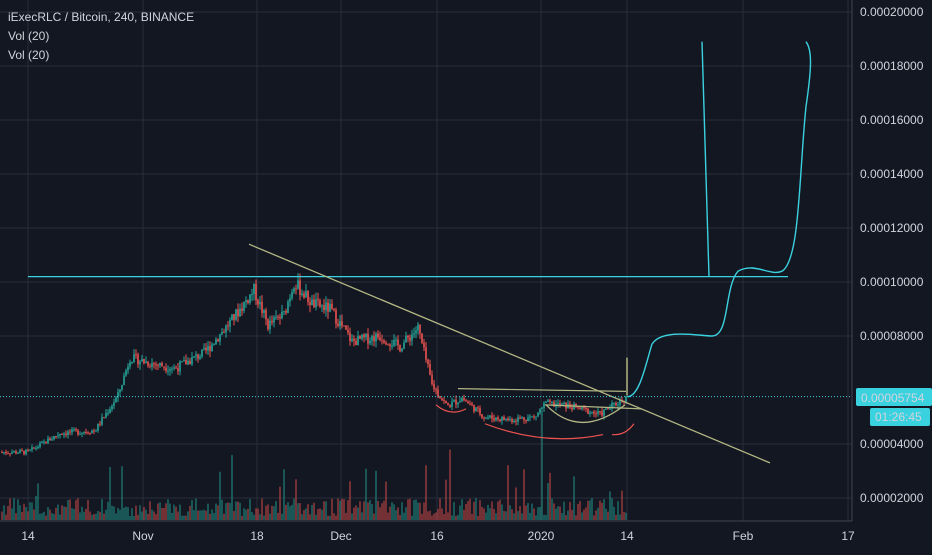  What do you see at coordinates (101, 17) in the screenshot?
I see `symbol-title: iExecRLC / Bitcoin, 240, BINANCE` at bounding box center [101, 17].